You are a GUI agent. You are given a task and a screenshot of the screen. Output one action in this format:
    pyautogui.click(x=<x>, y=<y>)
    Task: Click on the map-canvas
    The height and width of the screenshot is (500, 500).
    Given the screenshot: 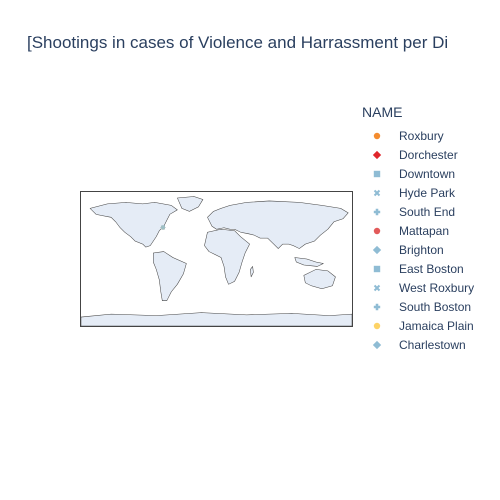 What is the action you would take?
    pyautogui.click(x=216, y=259)
    